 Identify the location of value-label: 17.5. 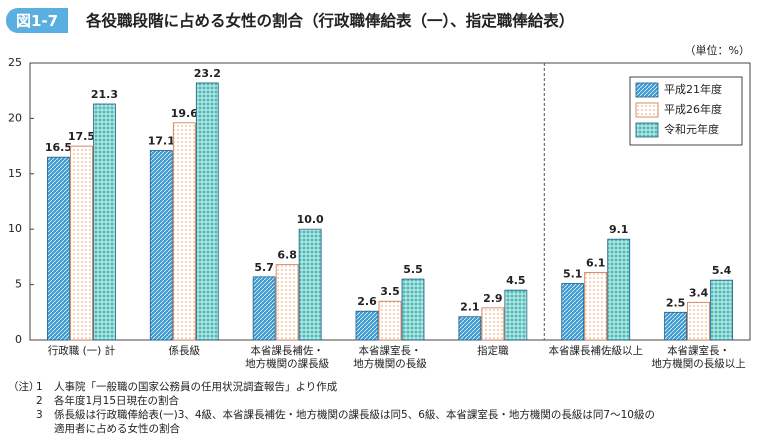
(81, 136).